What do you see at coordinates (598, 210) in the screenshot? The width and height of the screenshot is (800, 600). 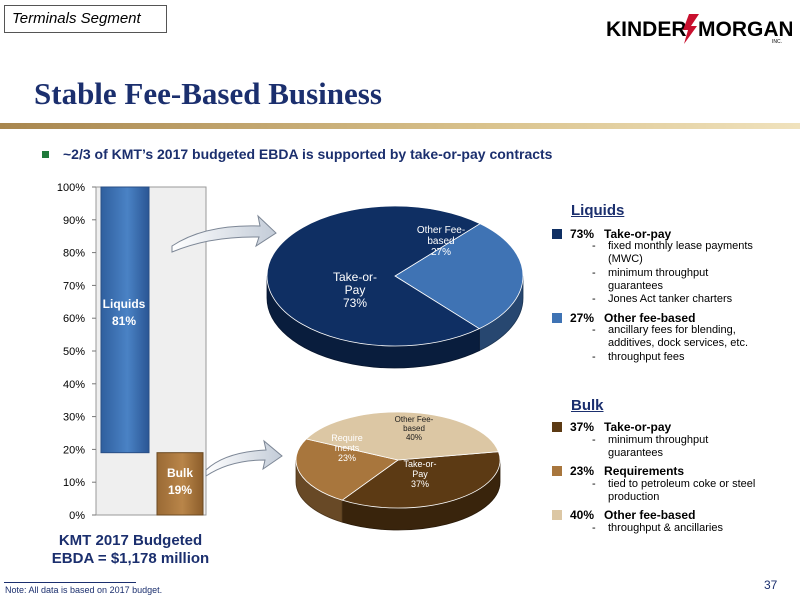 I see `legend-heading-liquids: Liquids` at bounding box center [598, 210].